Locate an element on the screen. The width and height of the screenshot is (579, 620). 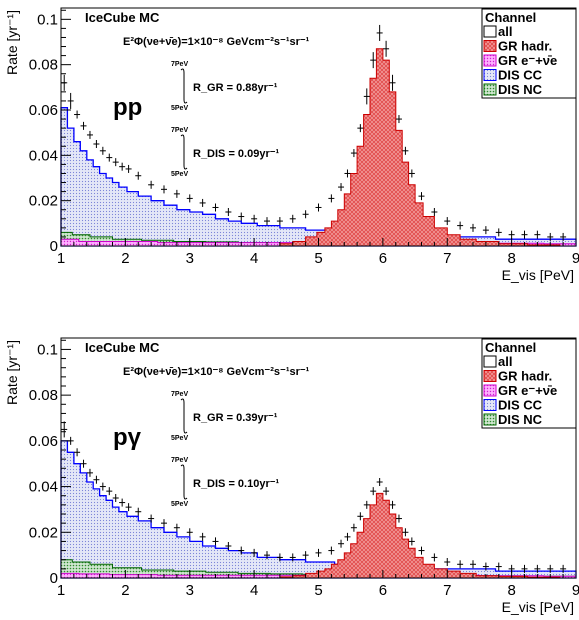
x-tick-label: 1 is located at coordinates (61, 590).